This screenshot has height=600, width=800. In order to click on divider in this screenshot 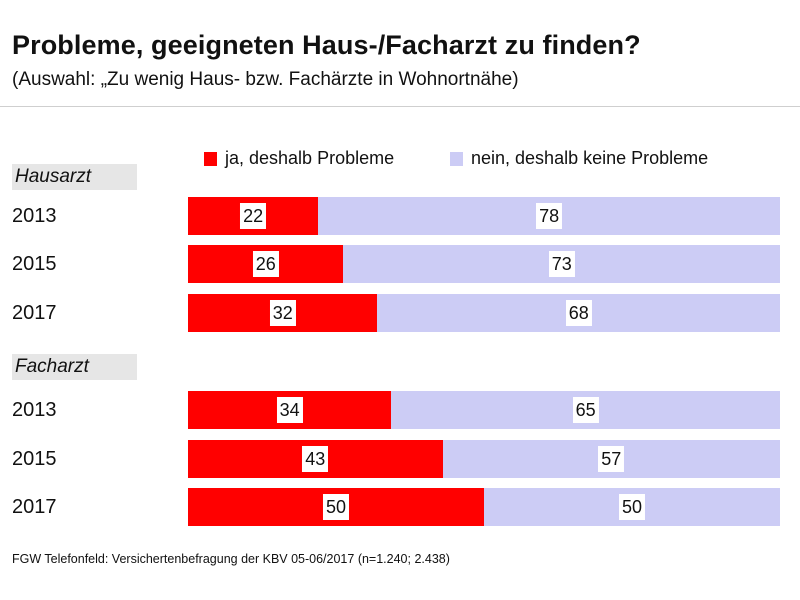, I will do `click(400, 106)`.